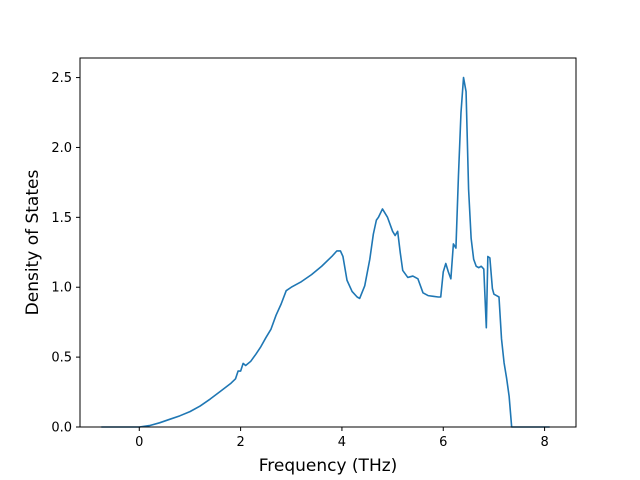 The image size is (640, 480). Describe the element at coordinates (544, 442) in the screenshot. I see `x-tick-label: 8` at that location.